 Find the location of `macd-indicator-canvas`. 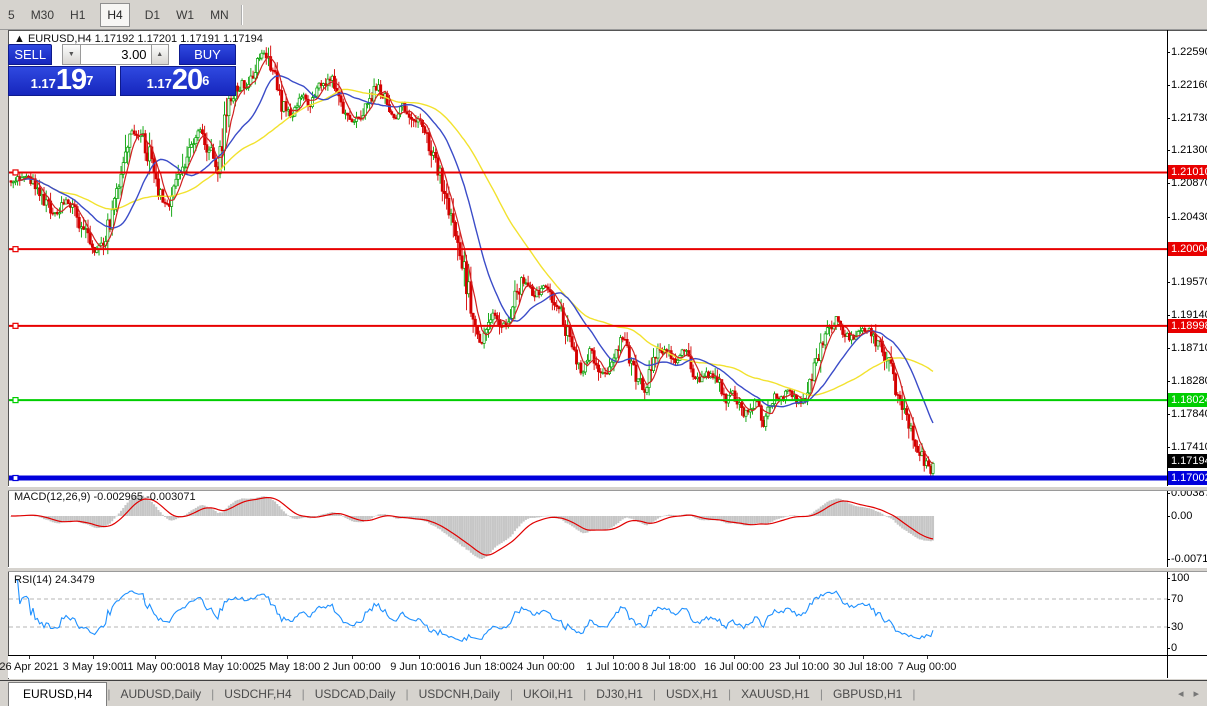

macd-indicator-canvas is located at coordinates (588, 528).